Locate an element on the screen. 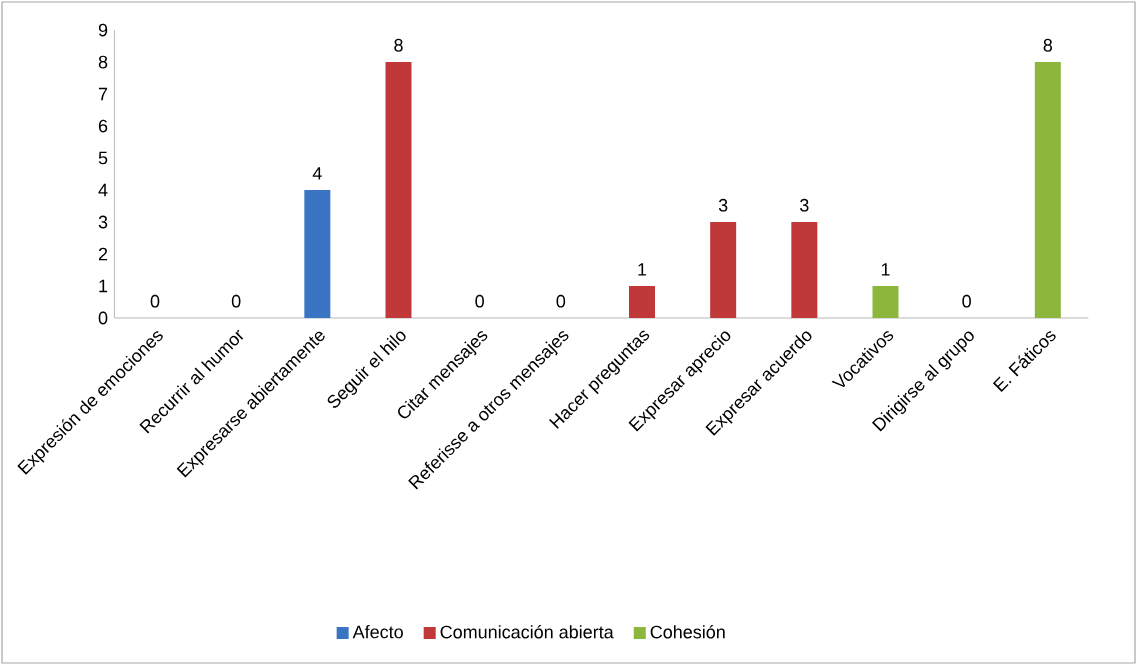  y-tick-label: 5 is located at coordinates (103, 158).